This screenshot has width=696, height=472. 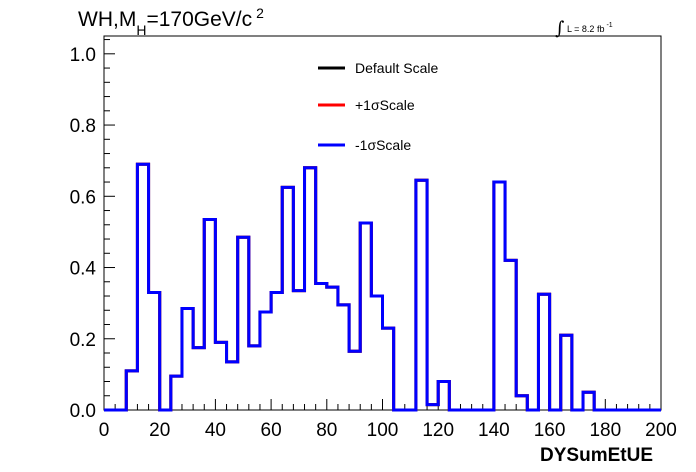 I want to click on title-subscript: H, so click(x=141, y=30).